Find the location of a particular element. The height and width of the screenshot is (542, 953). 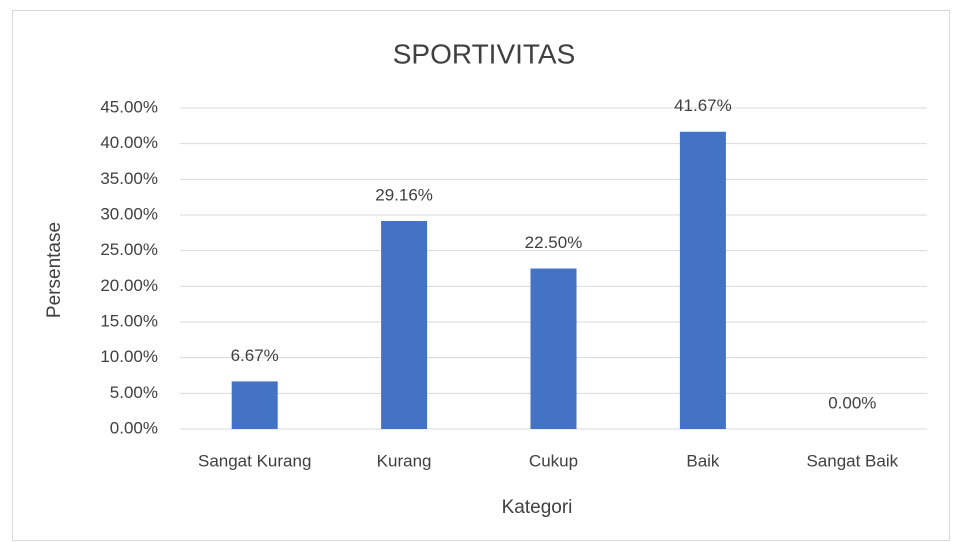

x-tick-label: Baik is located at coordinates (703, 460).